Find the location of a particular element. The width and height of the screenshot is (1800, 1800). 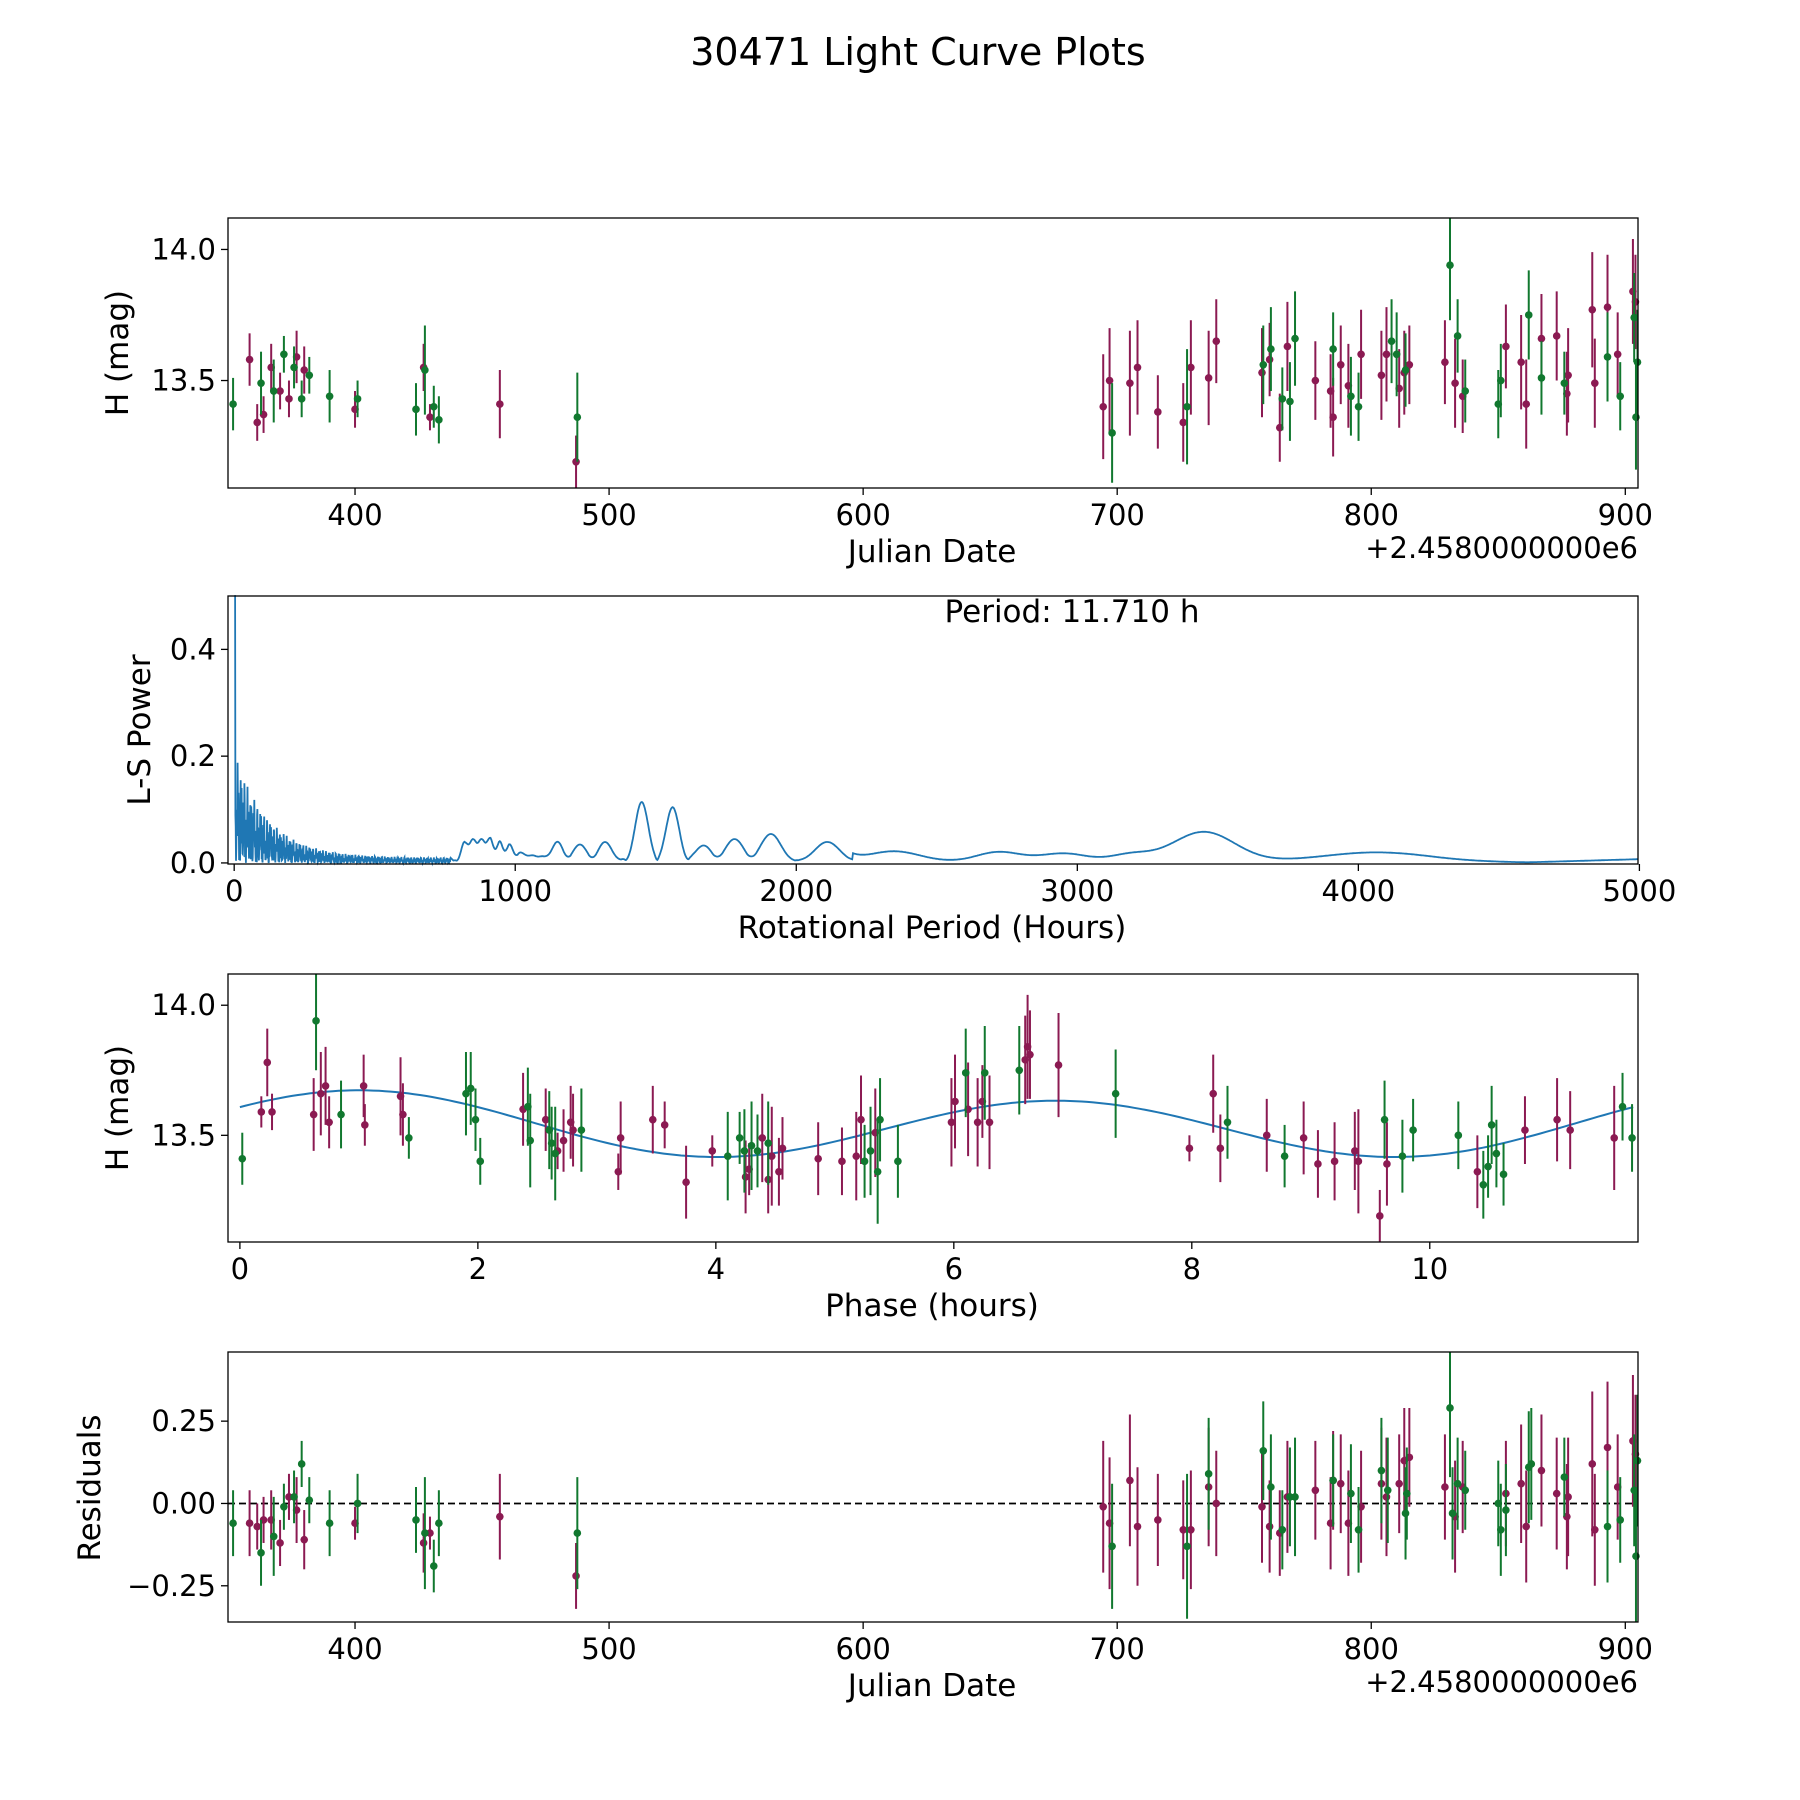

periodogram-ytick-label: 0.4 is located at coordinates (193, 649).